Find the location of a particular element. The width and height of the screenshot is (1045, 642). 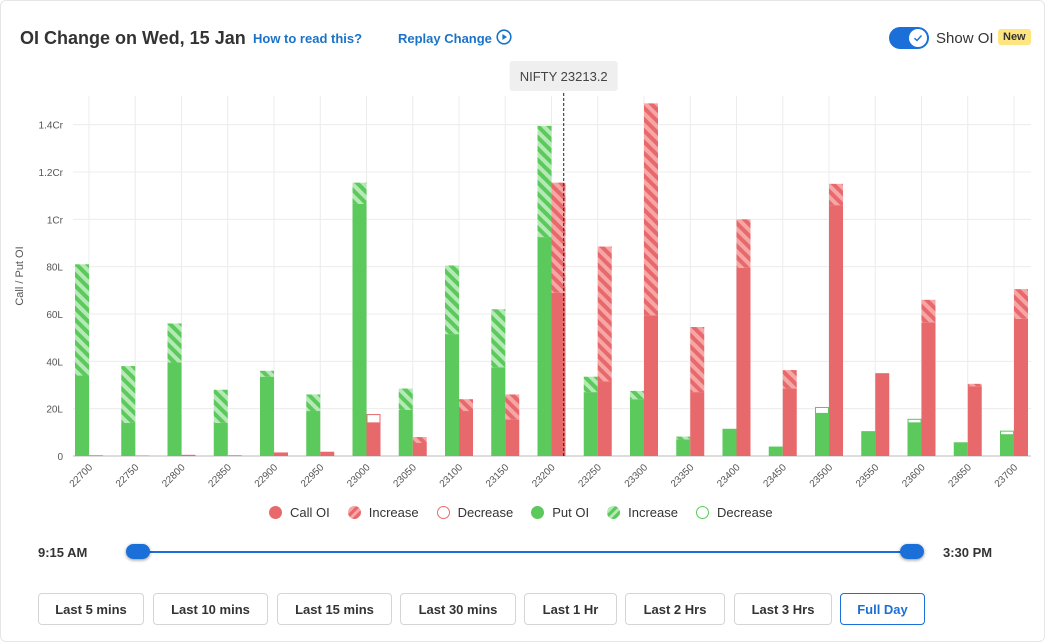

range-button-last-30-mins: Last 30 mins is located at coordinates (458, 609).